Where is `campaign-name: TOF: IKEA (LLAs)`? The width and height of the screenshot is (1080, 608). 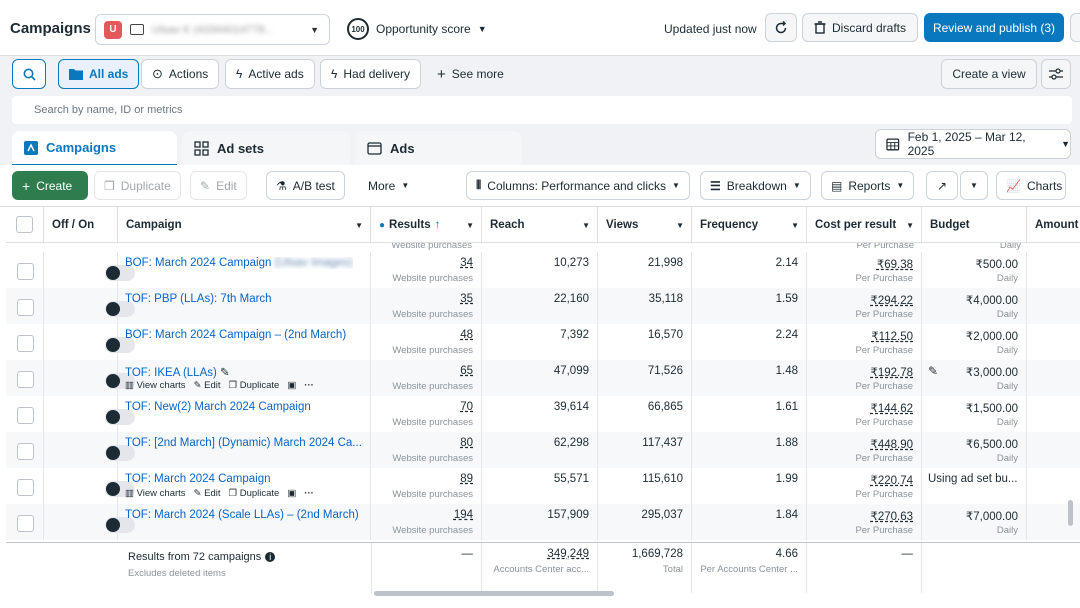
campaign-name: TOF: IKEA (LLAs) is located at coordinates (171, 373).